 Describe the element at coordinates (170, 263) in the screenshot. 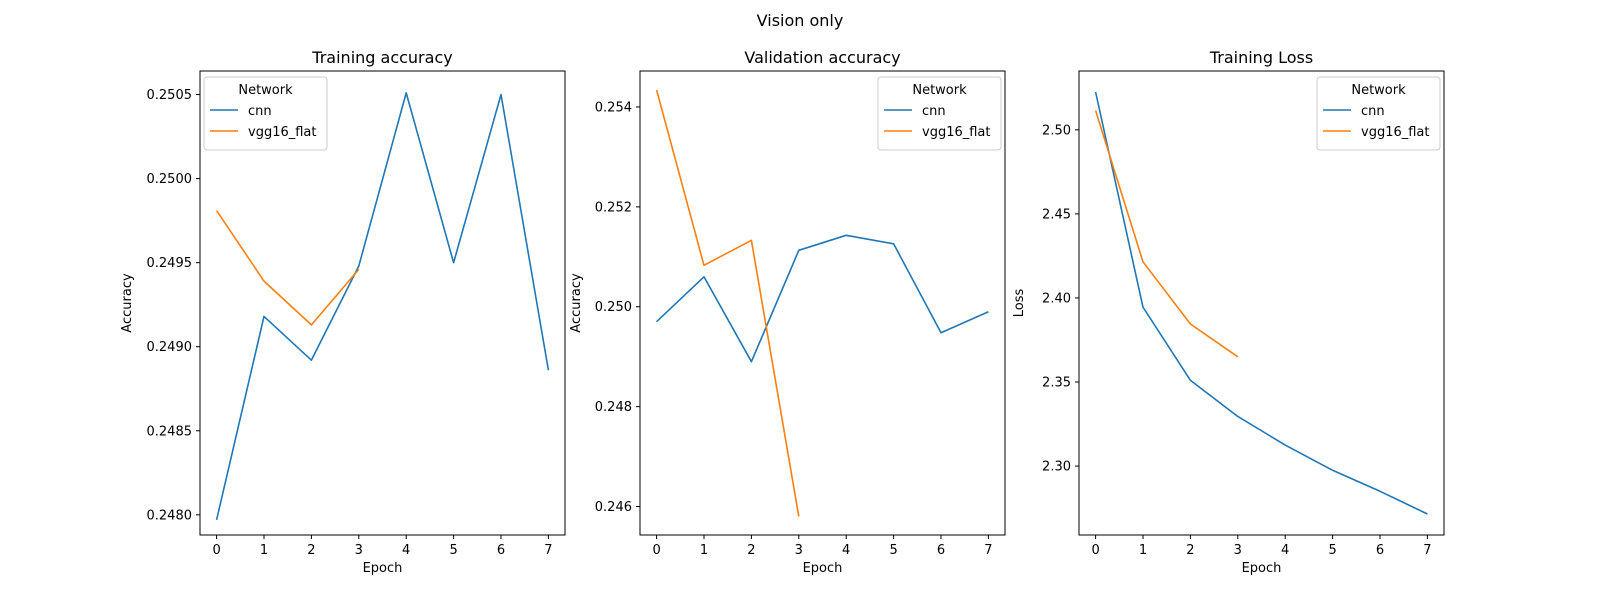

I see `y-tick-label: 0.2495` at that location.